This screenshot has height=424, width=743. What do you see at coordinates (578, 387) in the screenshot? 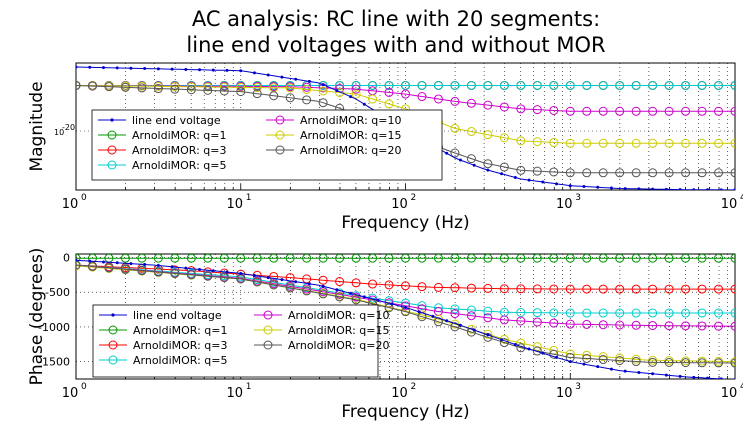
I see `x-tick-exponent: 3` at bounding box center [578, 387].